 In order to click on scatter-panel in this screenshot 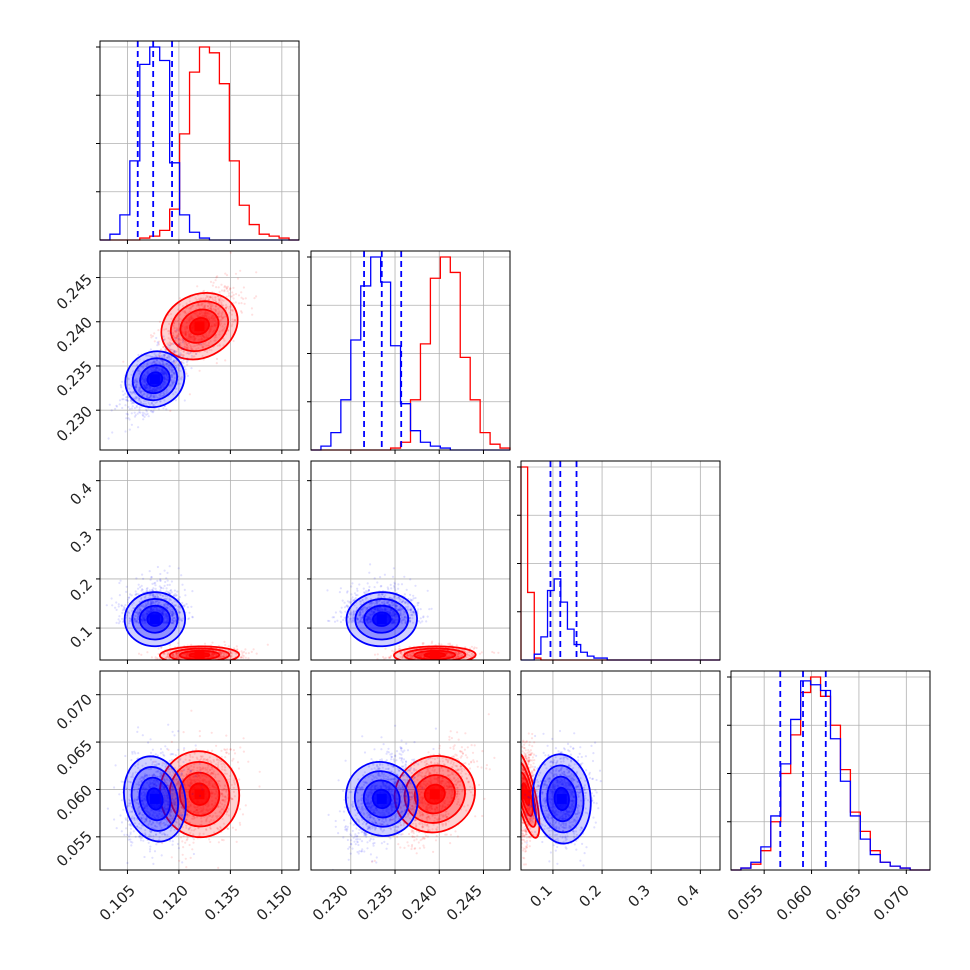, I will do `click(409, 564)`.